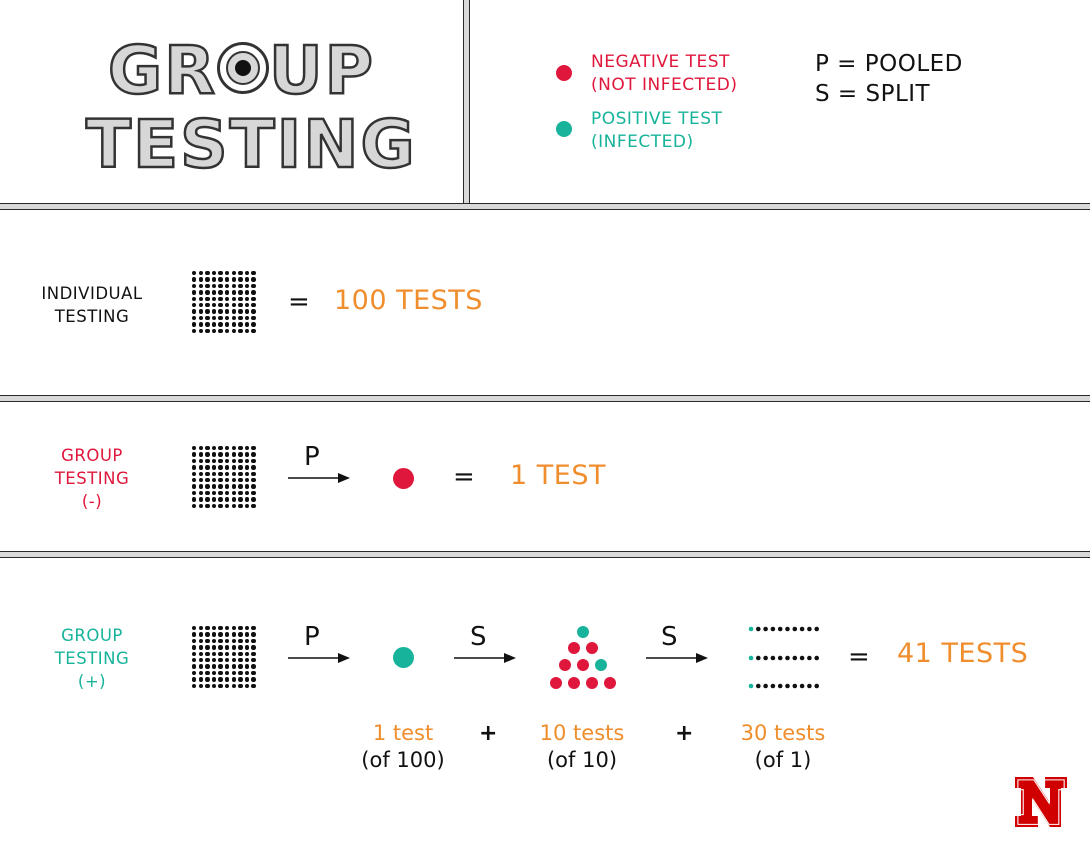 The image size is (1090, 842). Describe the element at coordinates (664, 85) in the screenshot. I see `legend-negative-line2: (NOT INFECTED)` at that location.